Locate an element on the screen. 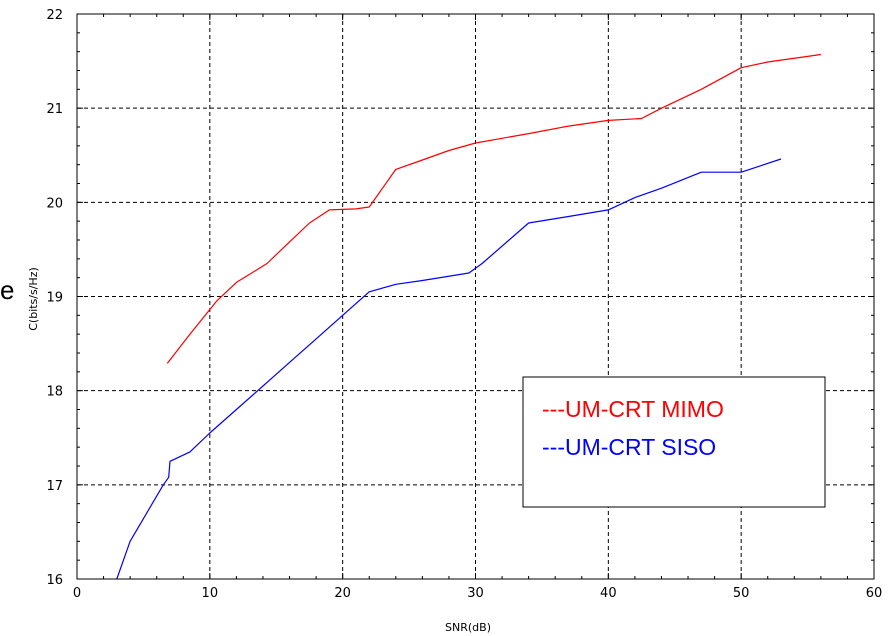  y-tick-labels: 16 17 18 19 20 21 22 is located at coordinates (54, 298).